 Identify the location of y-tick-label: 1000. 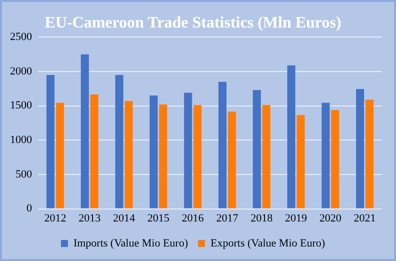
(21, 140).